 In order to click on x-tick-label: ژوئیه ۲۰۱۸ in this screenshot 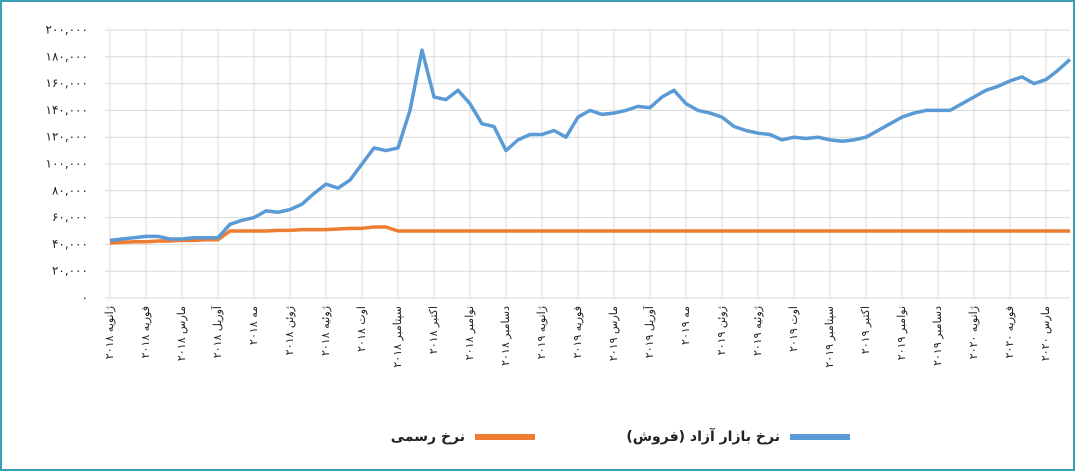, I will do `click(325, 331)`.